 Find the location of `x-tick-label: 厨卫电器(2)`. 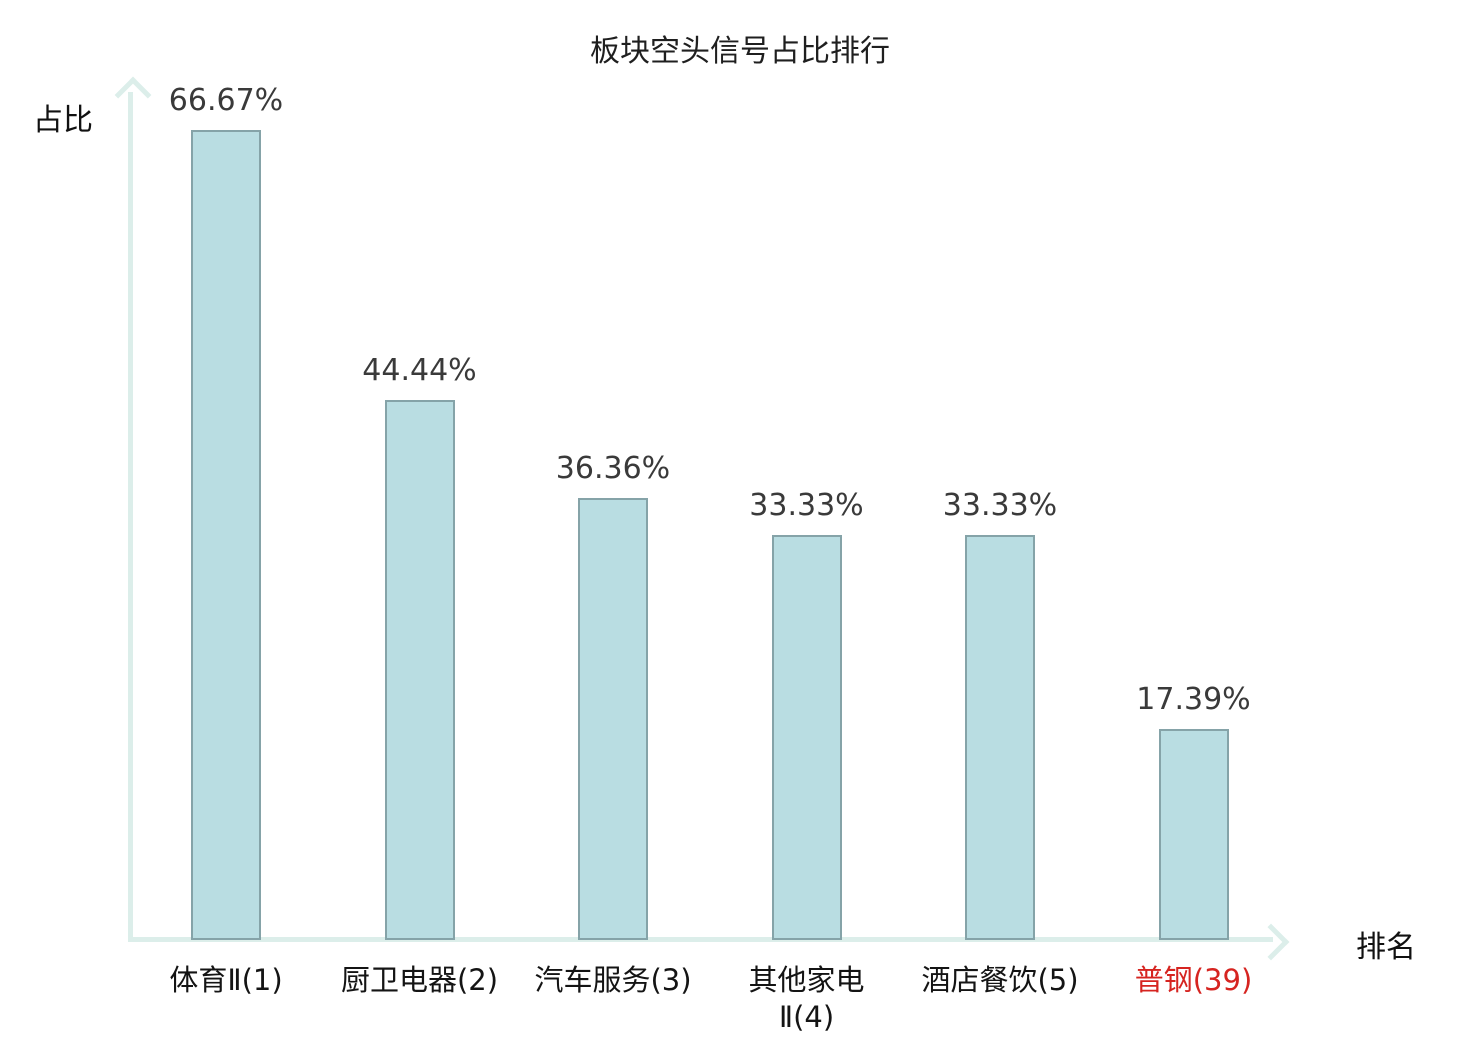

x-tick-label: 厨卫电器(2) is located at coordinates (419, 980).